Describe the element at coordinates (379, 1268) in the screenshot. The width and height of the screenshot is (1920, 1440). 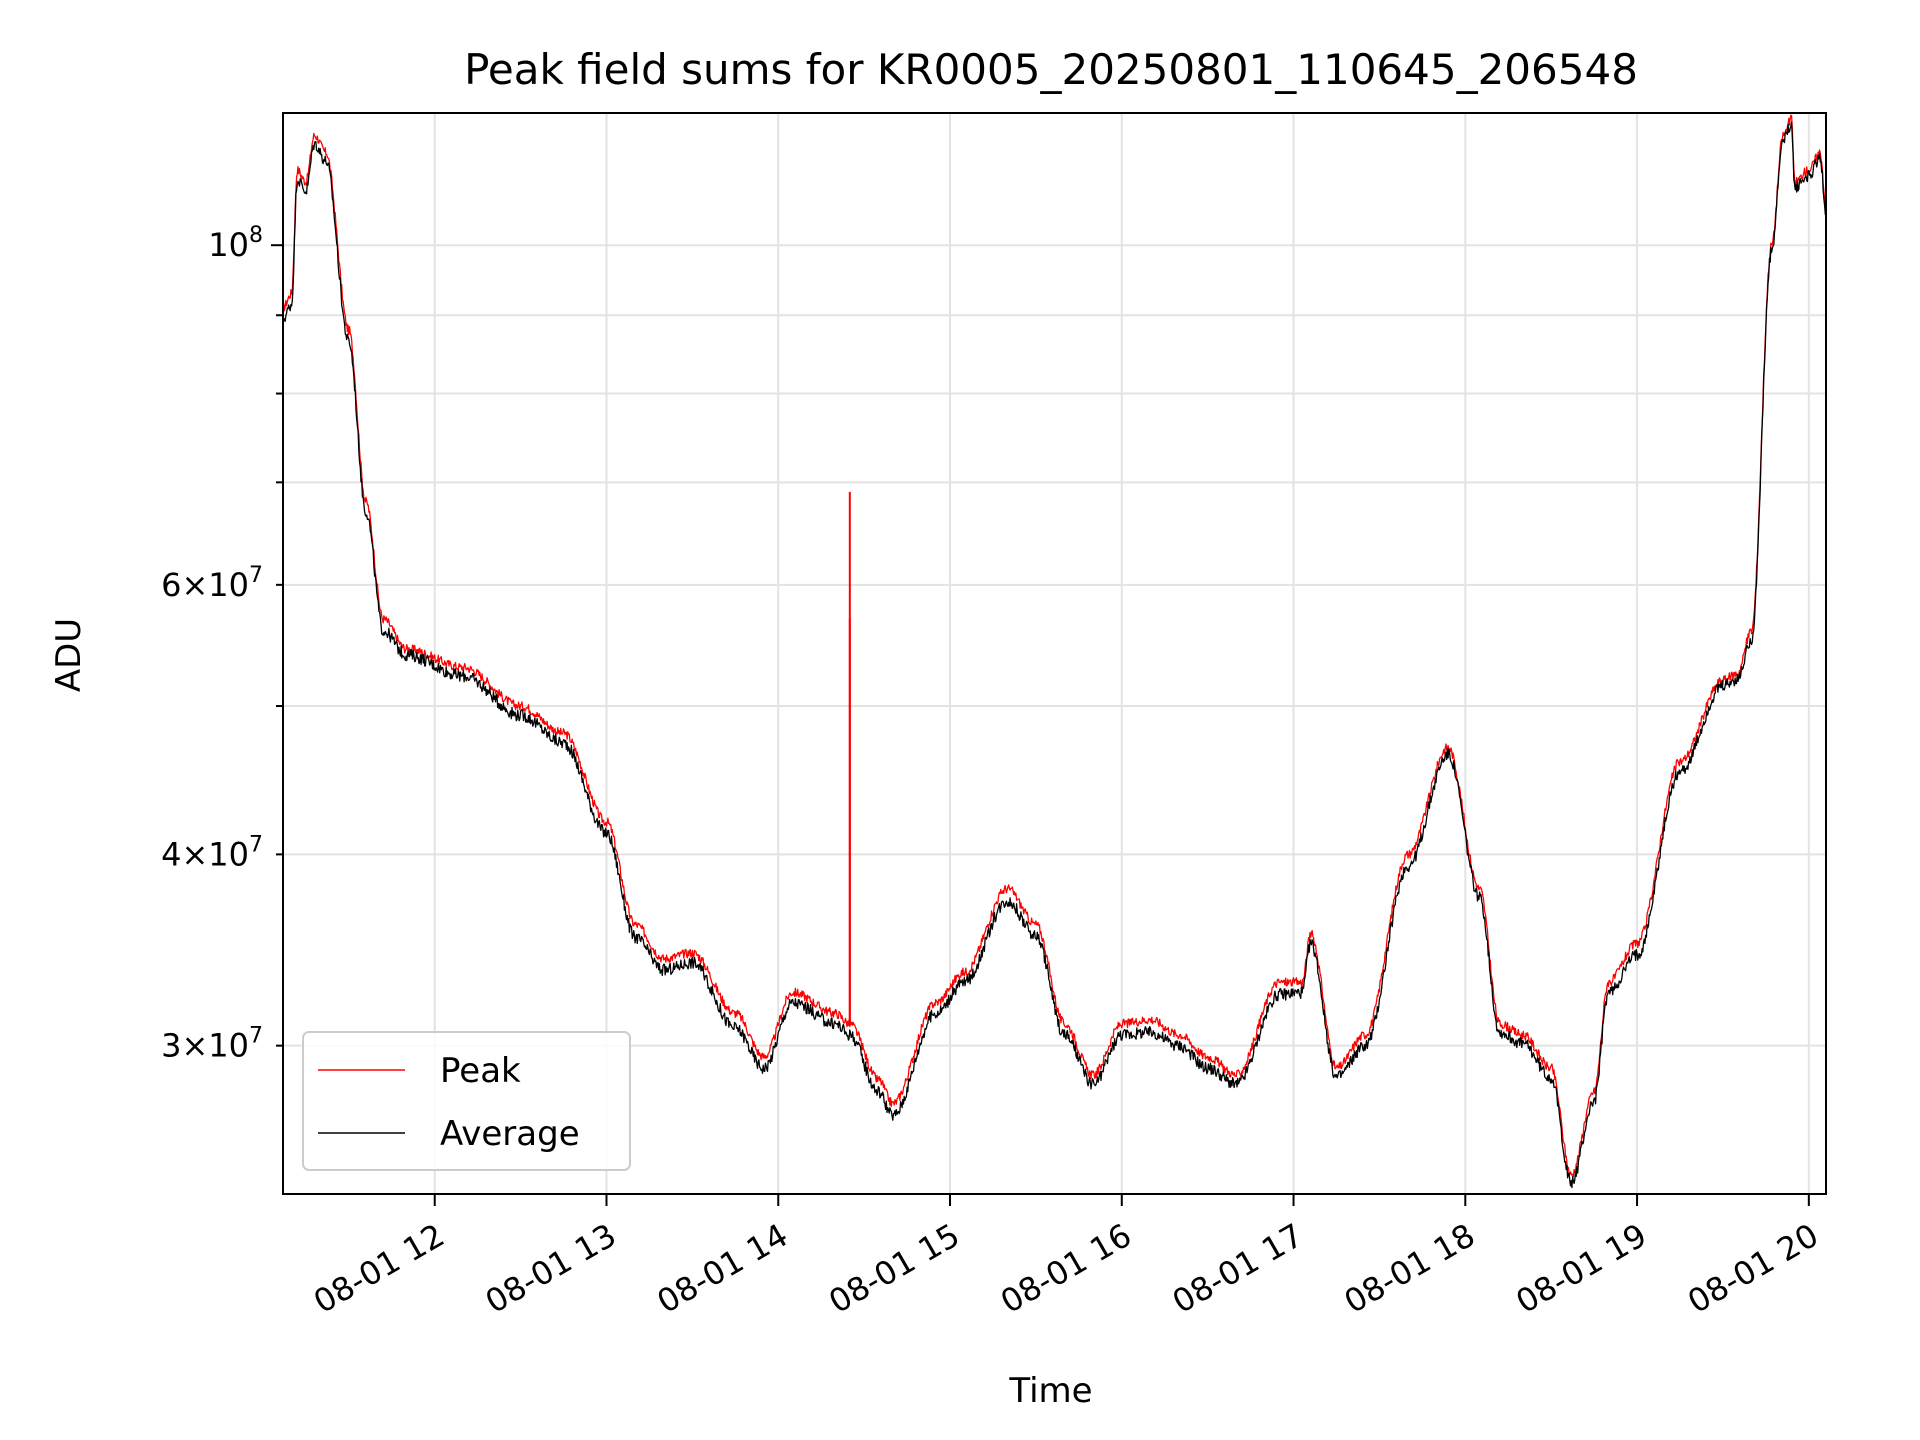
I see `x-tick-label: 08-01 12` at that location.